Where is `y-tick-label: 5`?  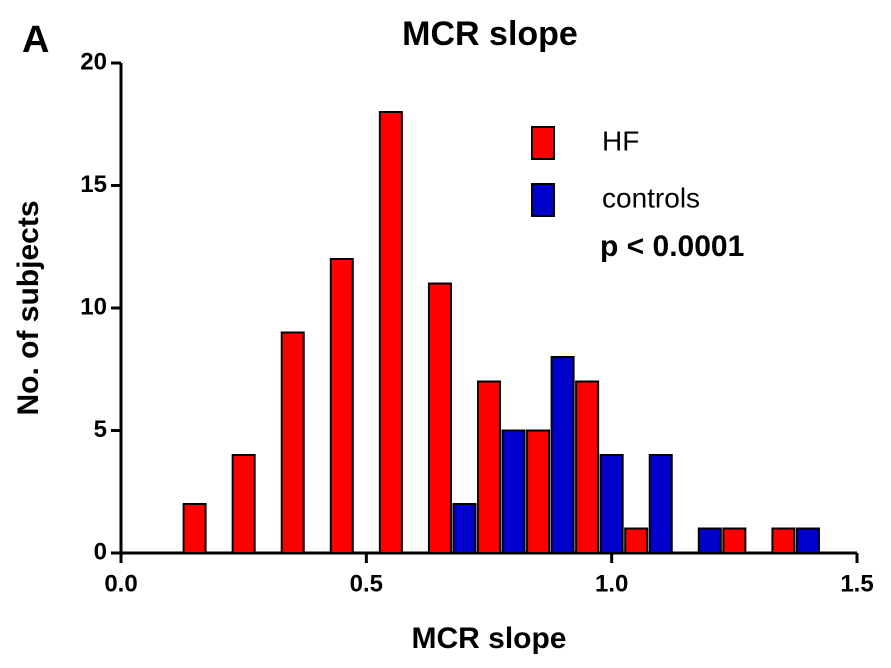 y-tick-label: 5 is located at coordinates (100, 429).